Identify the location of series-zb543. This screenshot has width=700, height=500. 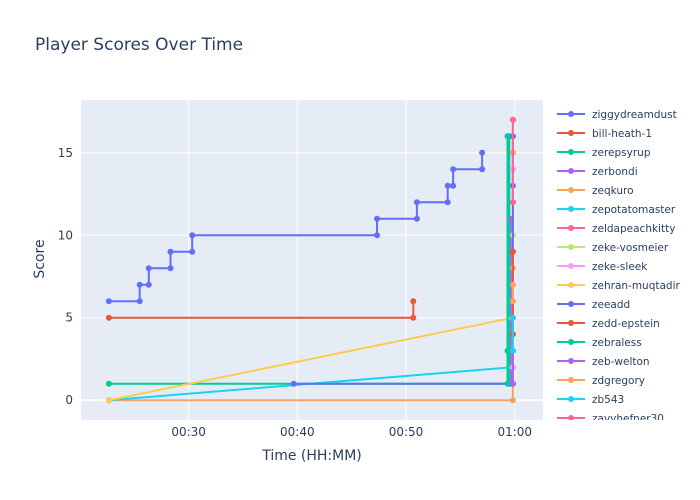
(512, 334).